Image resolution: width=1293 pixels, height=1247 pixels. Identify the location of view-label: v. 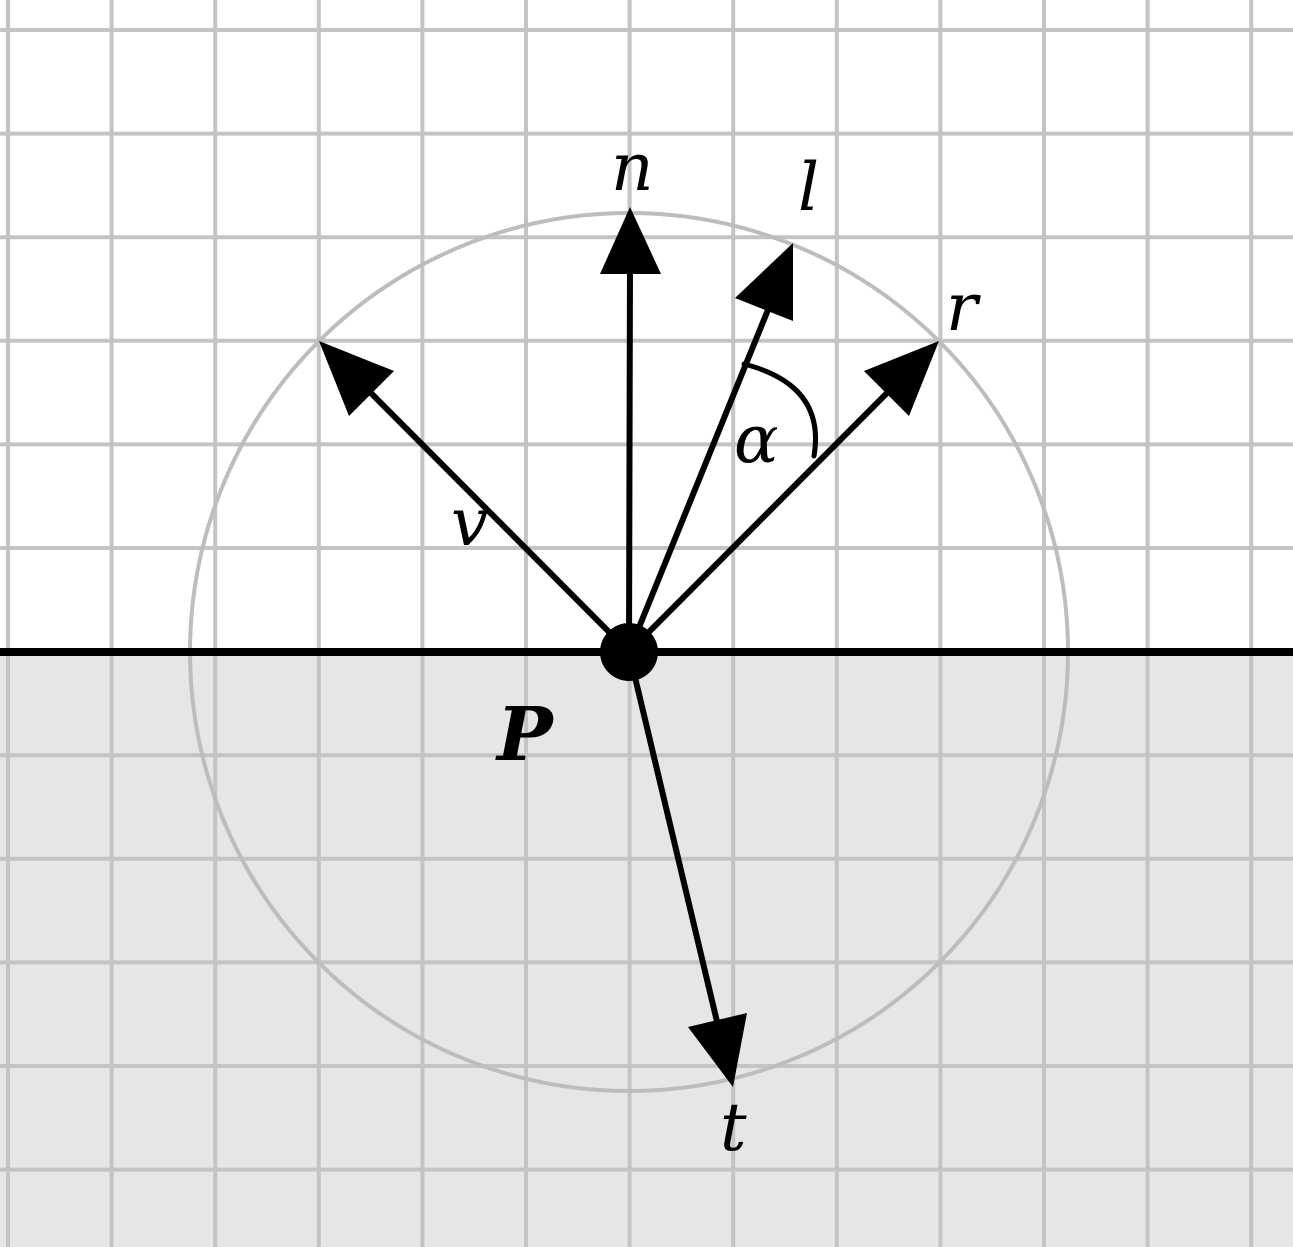
(469, 522).